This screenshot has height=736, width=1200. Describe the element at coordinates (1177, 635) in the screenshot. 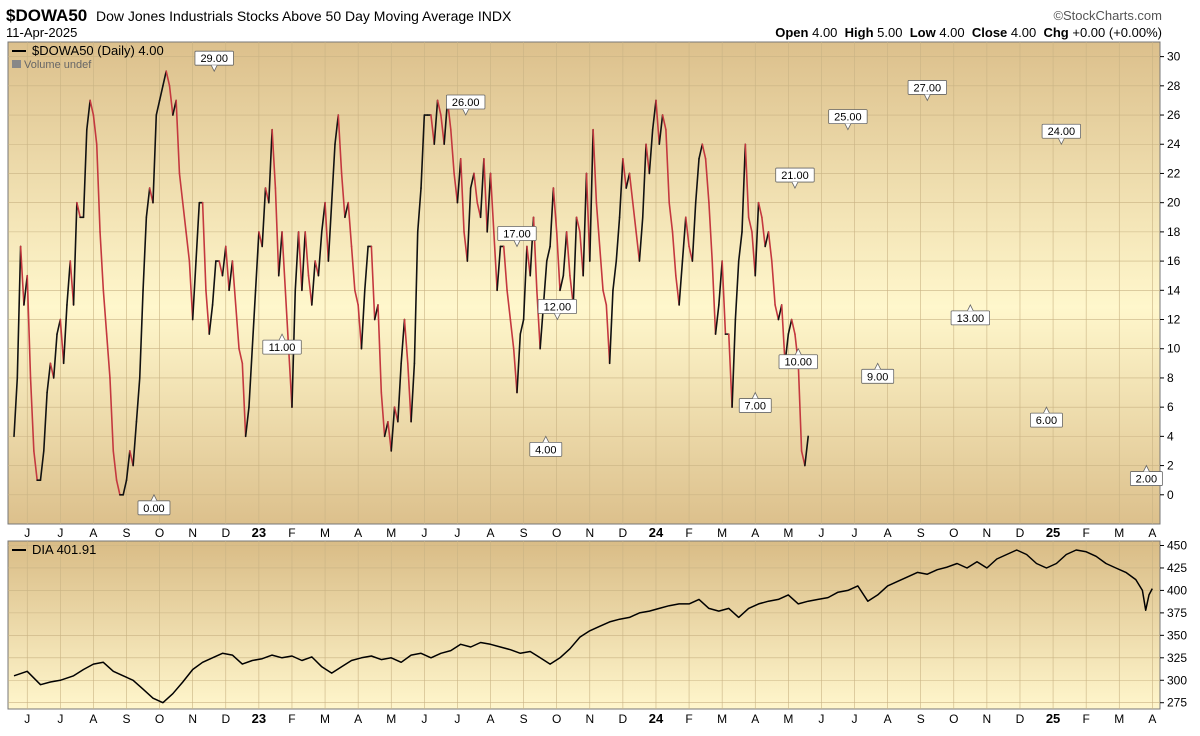

I see `y-tick-label: 350` at that location.